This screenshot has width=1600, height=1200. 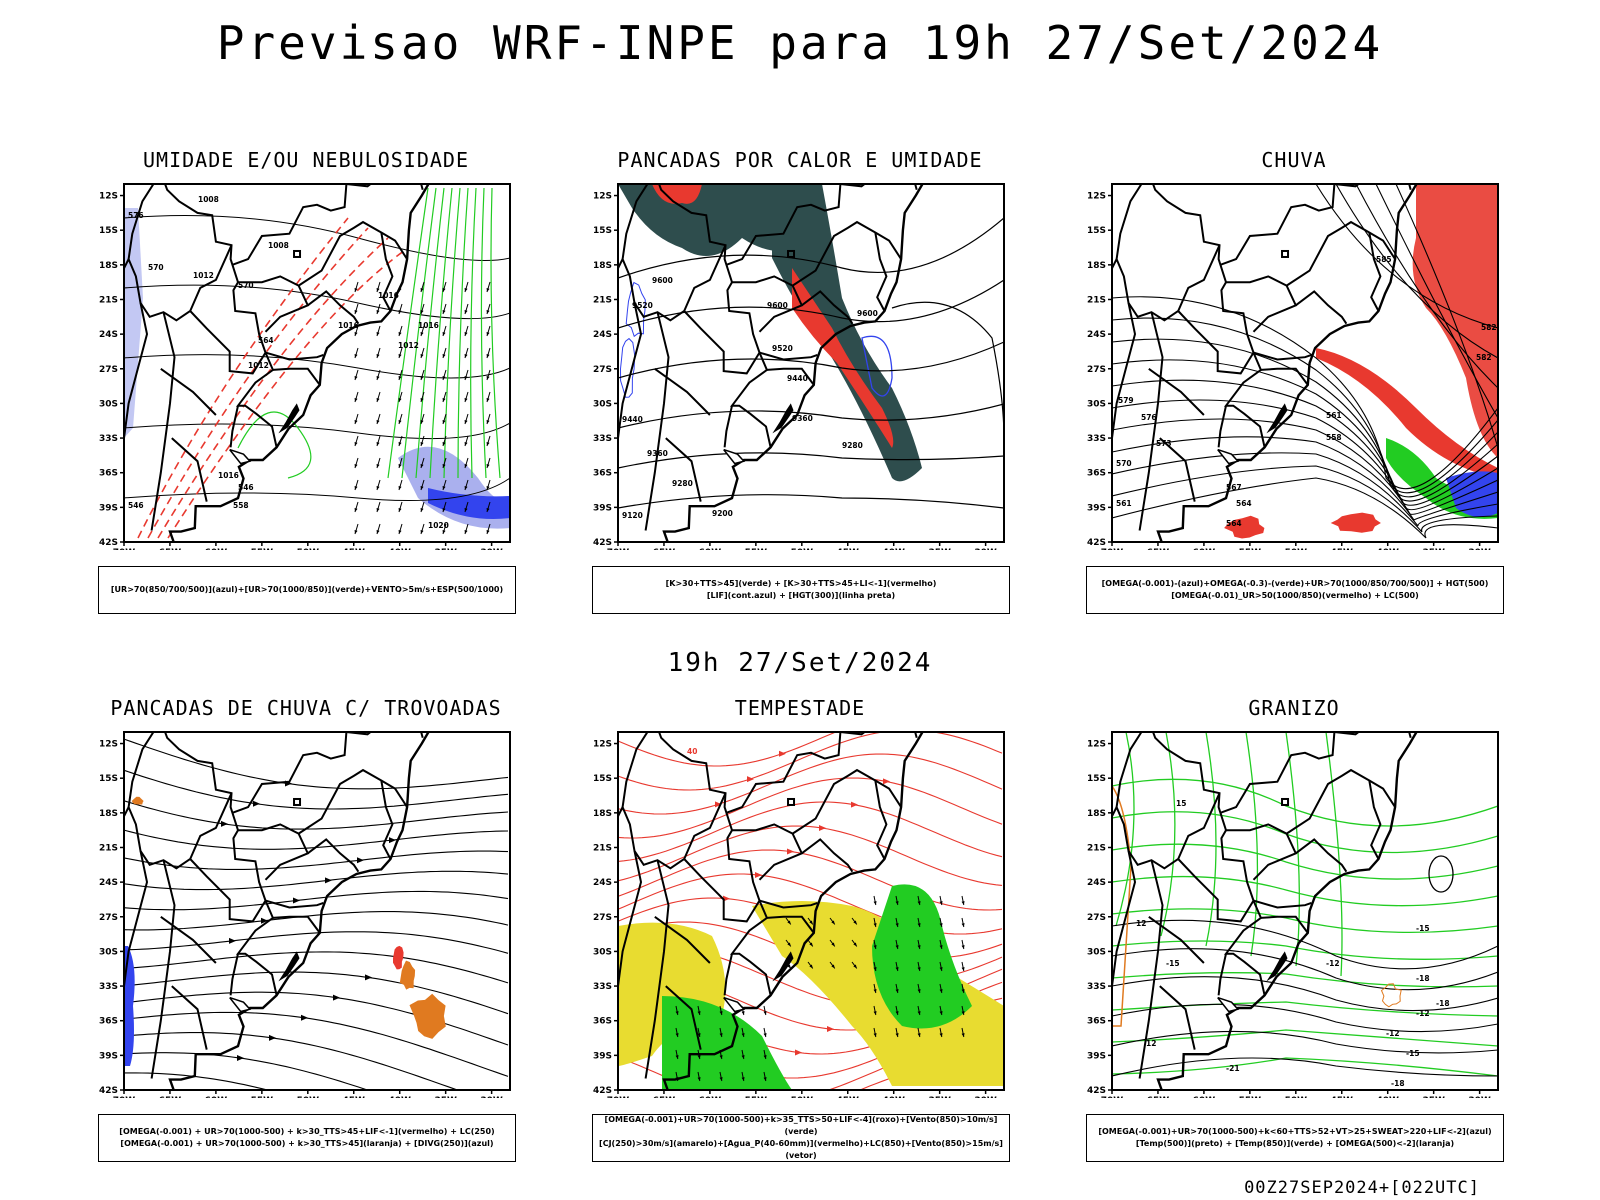 I want to click on wind850-area, so click(x=727, y=1043).